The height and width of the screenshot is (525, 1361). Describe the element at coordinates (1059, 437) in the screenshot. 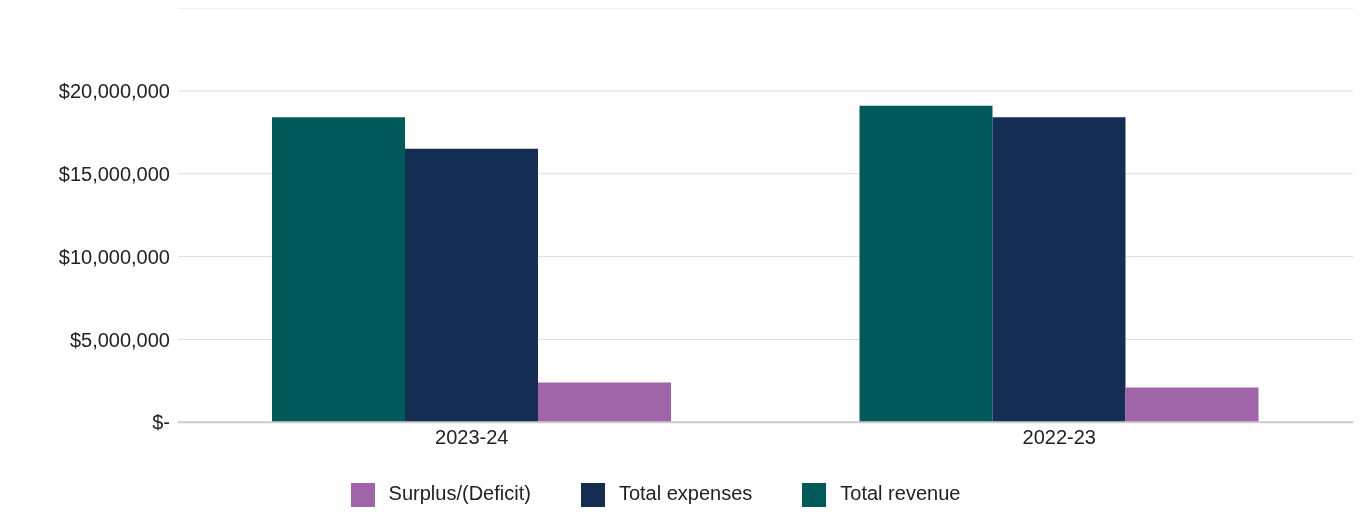

I see `x-tick-label: 2022-23` at that location.